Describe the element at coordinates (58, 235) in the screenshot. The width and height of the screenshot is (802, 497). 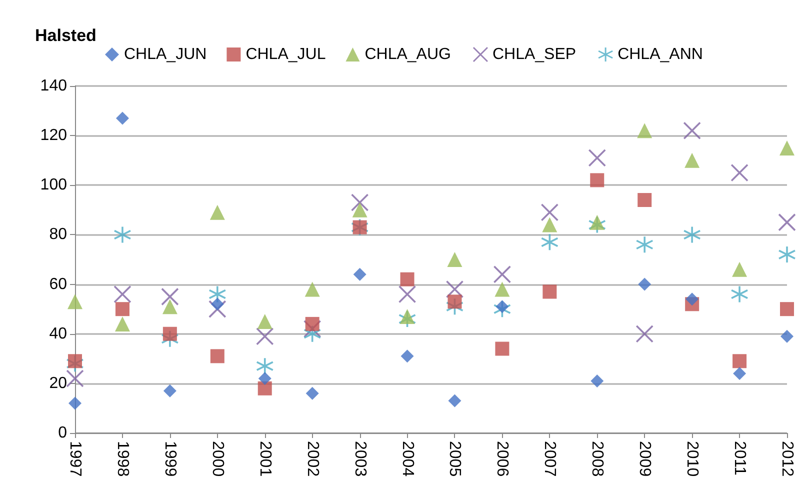
I see `y-tick-label: 80` at that location.